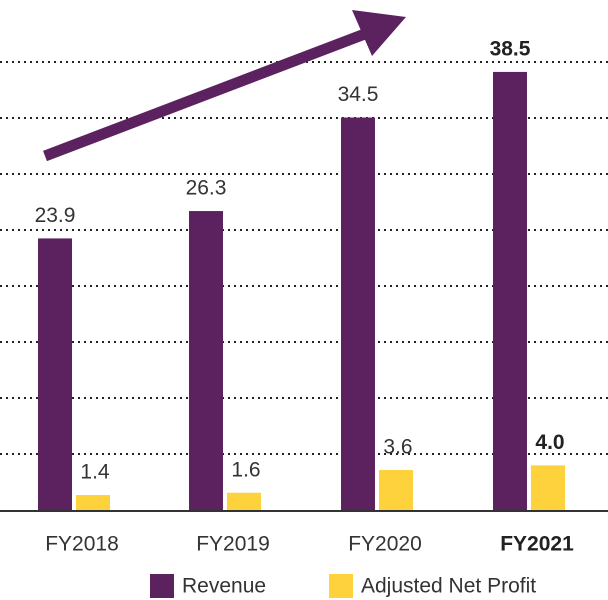  Describe the element at coordinates (510, 48) in the screenshot. I see `data-label: 38.5` at that location.